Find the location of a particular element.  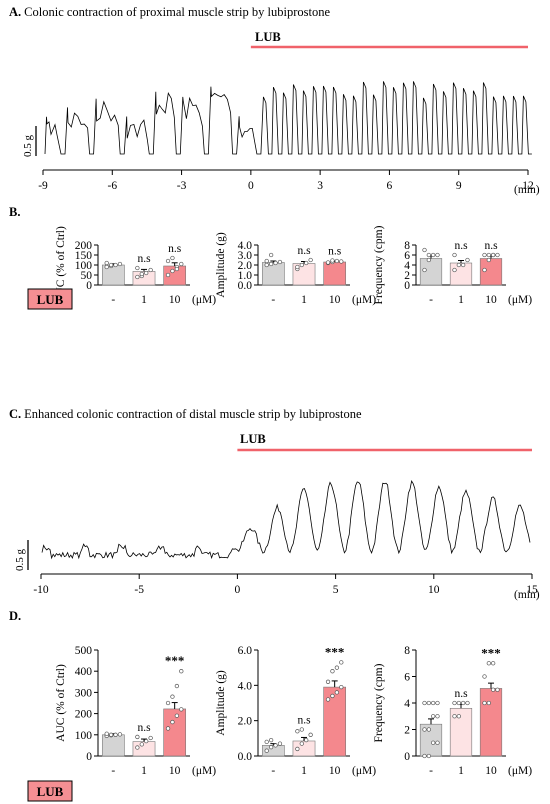

B_amplitude-category-label: 1 is located at coordinates (304, 300).